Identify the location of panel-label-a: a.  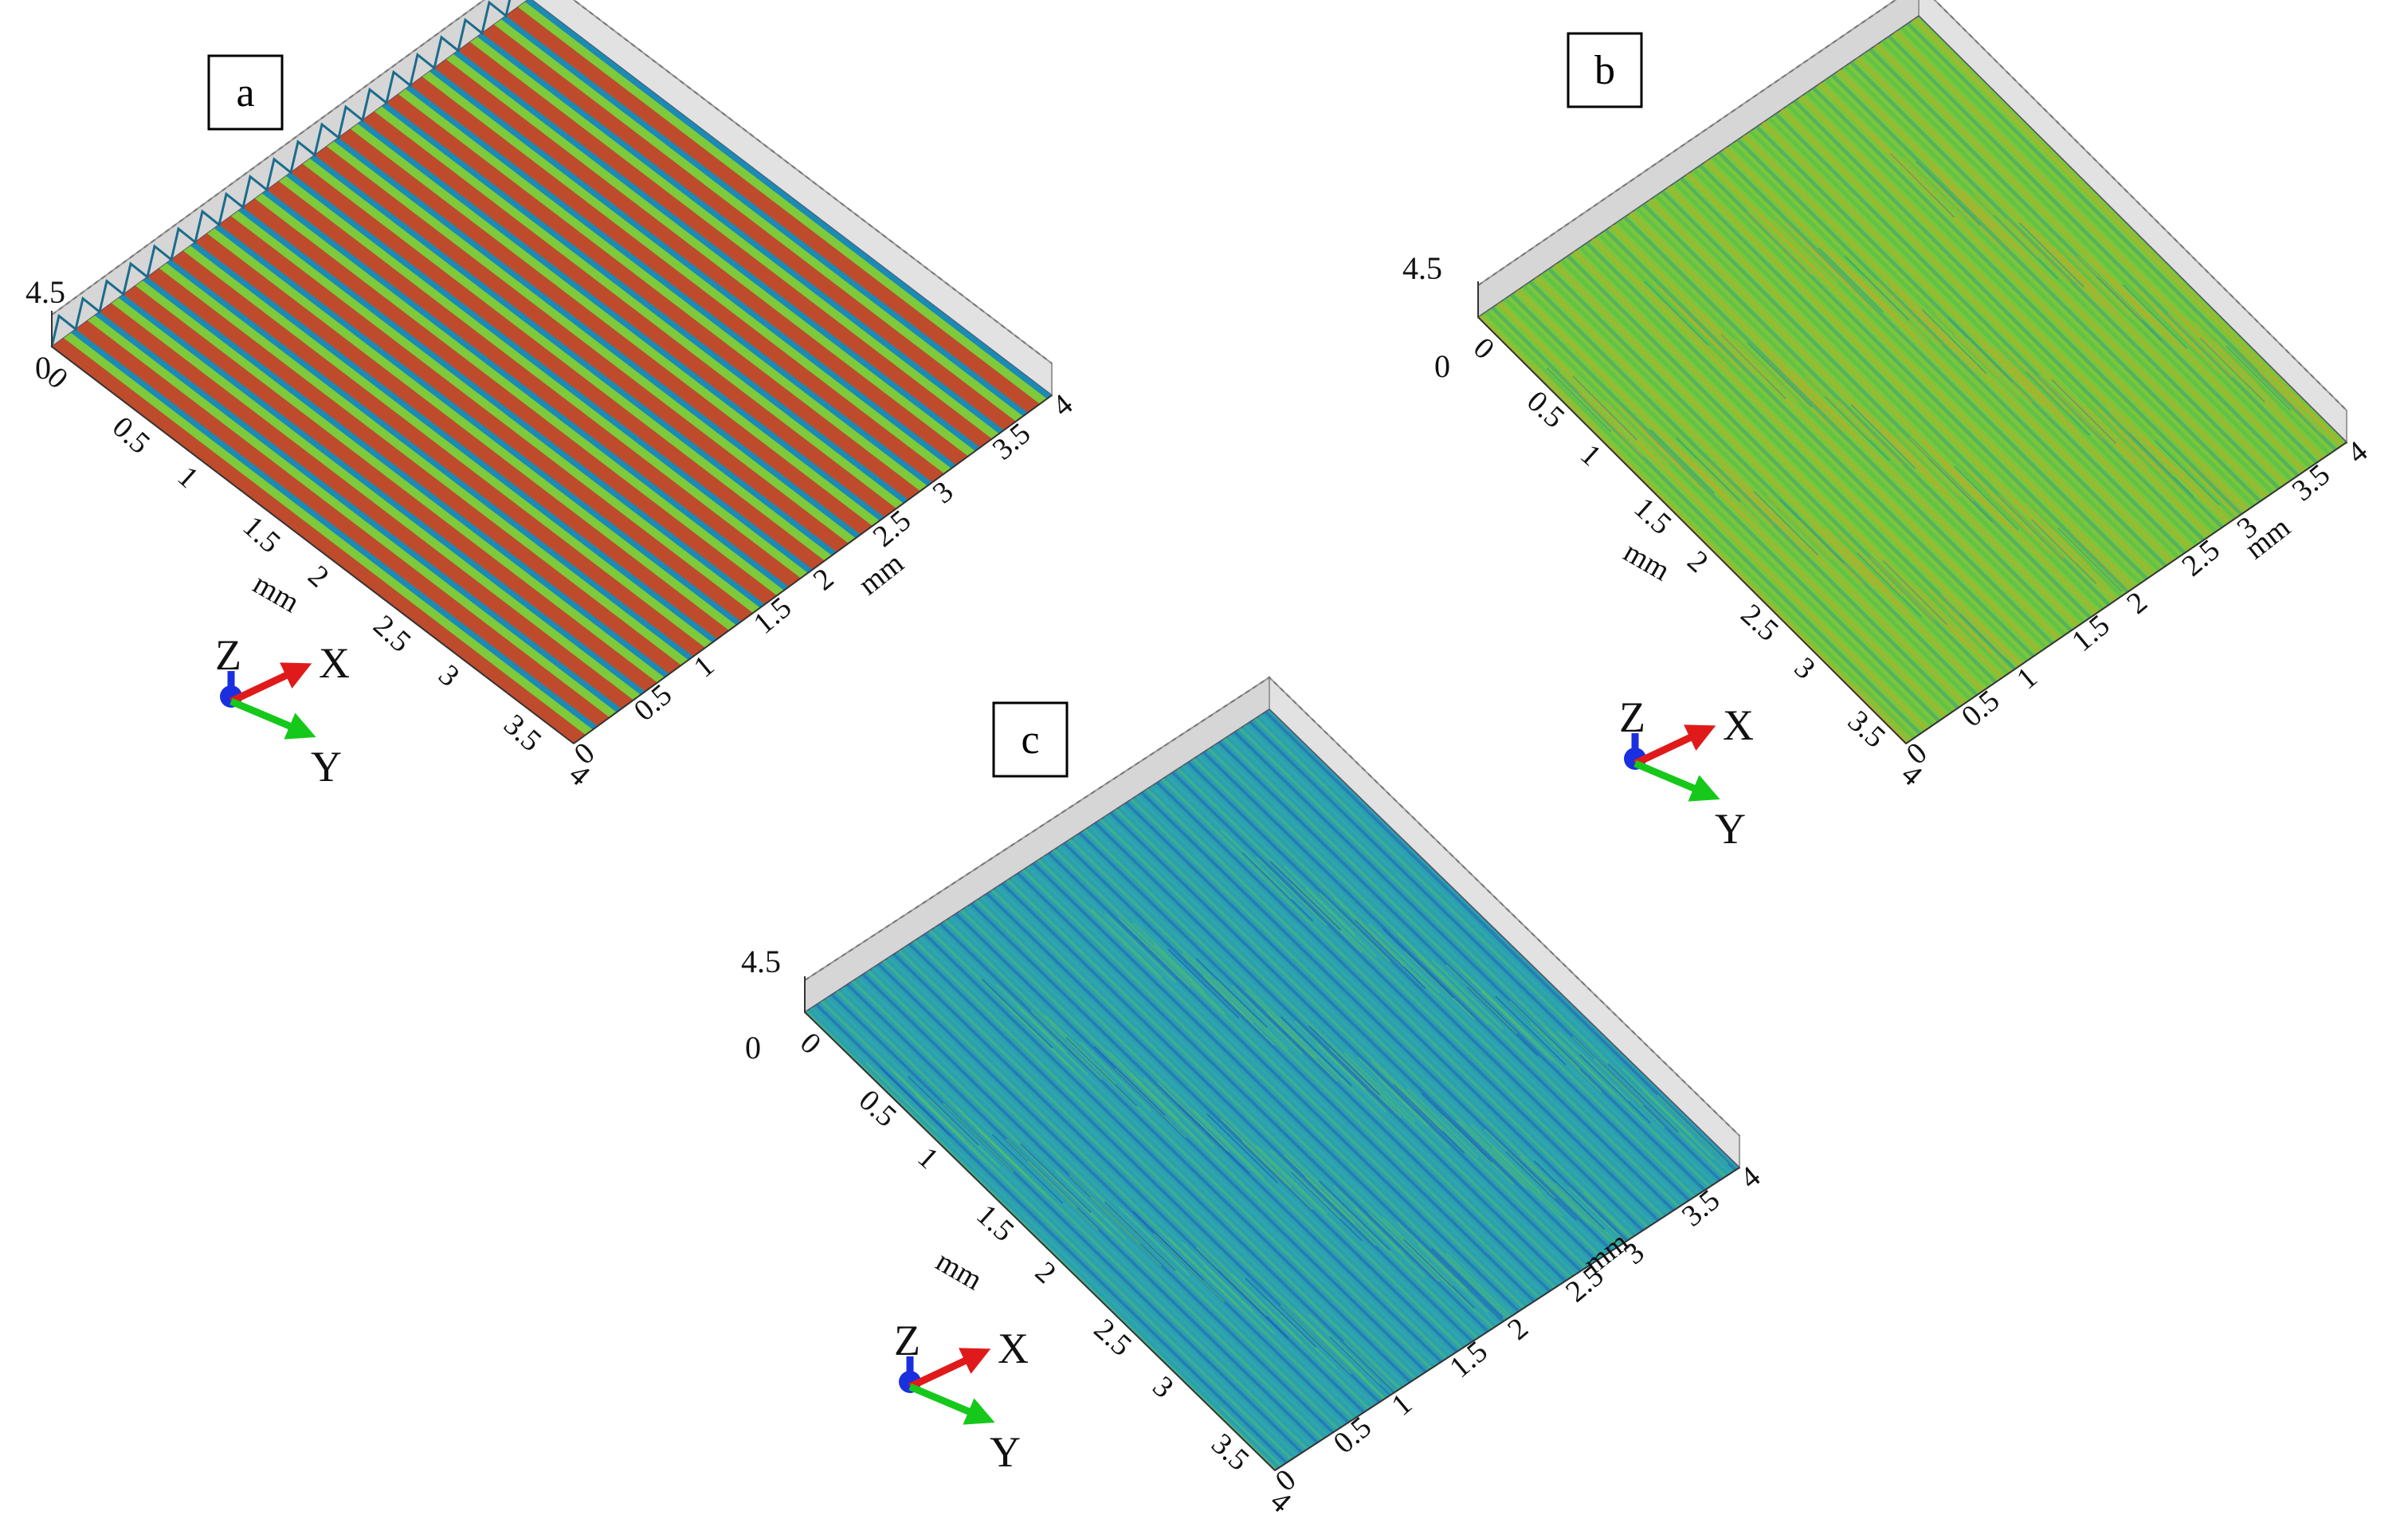
(245, 92).